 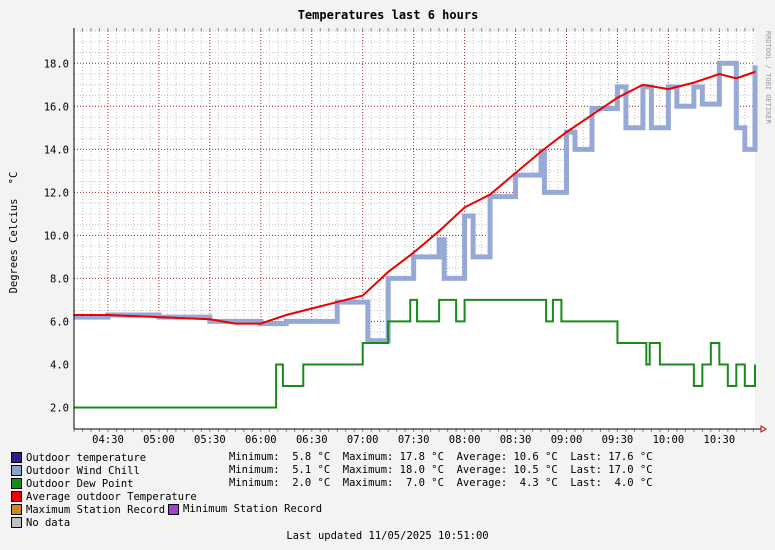 What do you see at coordinates (720, 440) in the screenshot?
I see `x-tick-label: 10:30` at bounding box center [720, 440].